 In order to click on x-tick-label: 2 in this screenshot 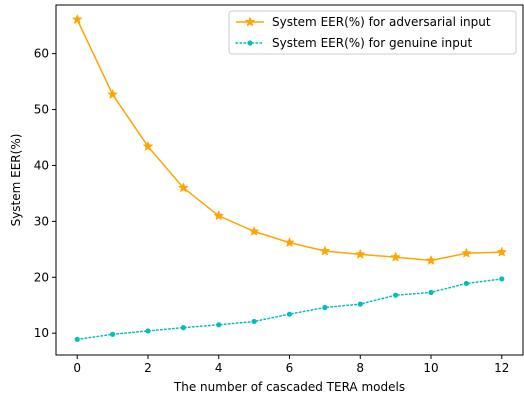, I will do `click(148, 368)`.